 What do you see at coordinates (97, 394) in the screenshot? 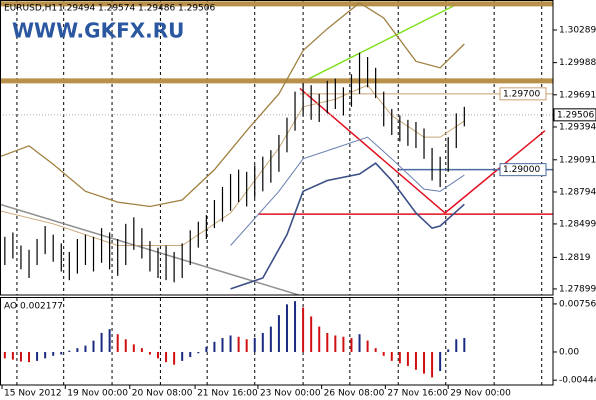
I see `x-tick-label: 19 Nov 00:00` at bounding box center [97, 394].